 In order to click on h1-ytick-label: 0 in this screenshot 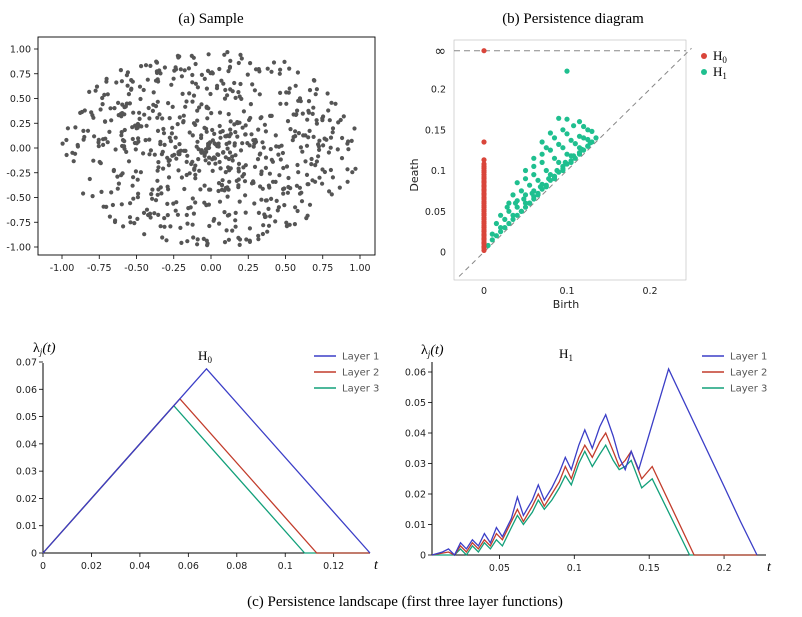, I will do `click(423, 556)`.